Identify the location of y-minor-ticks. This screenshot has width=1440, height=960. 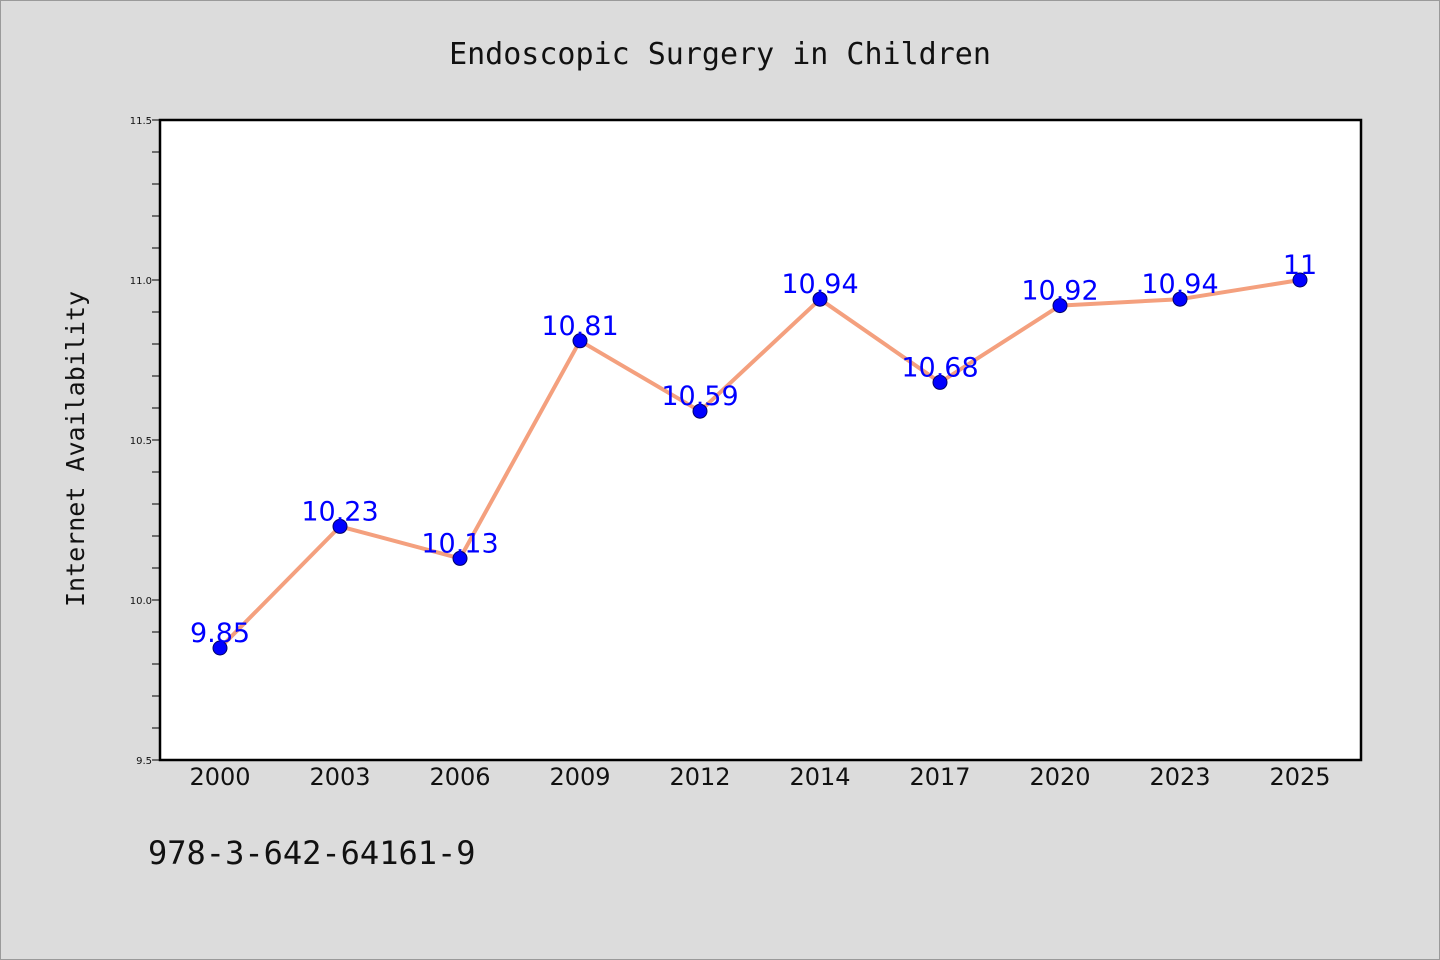
(156, 440).